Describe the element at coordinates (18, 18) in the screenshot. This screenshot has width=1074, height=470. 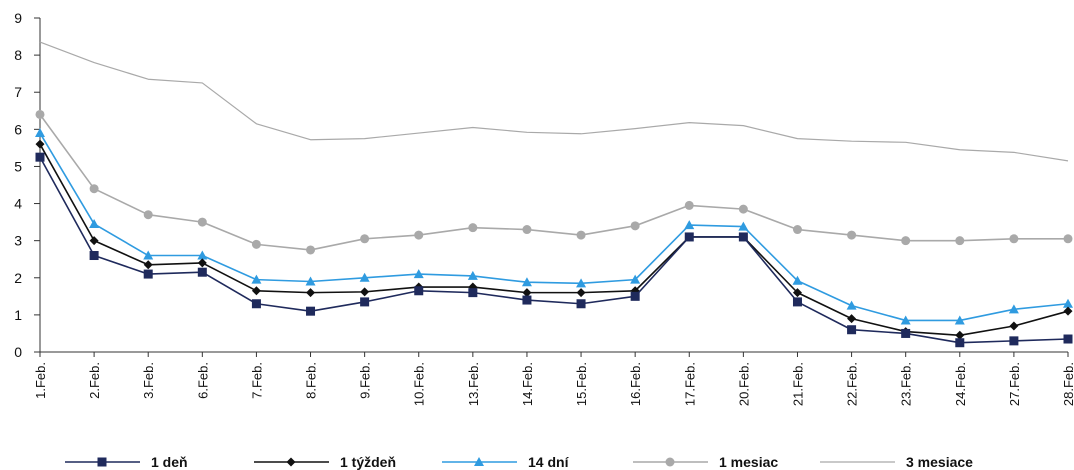
I see `y-tick-label: 9` at that location.